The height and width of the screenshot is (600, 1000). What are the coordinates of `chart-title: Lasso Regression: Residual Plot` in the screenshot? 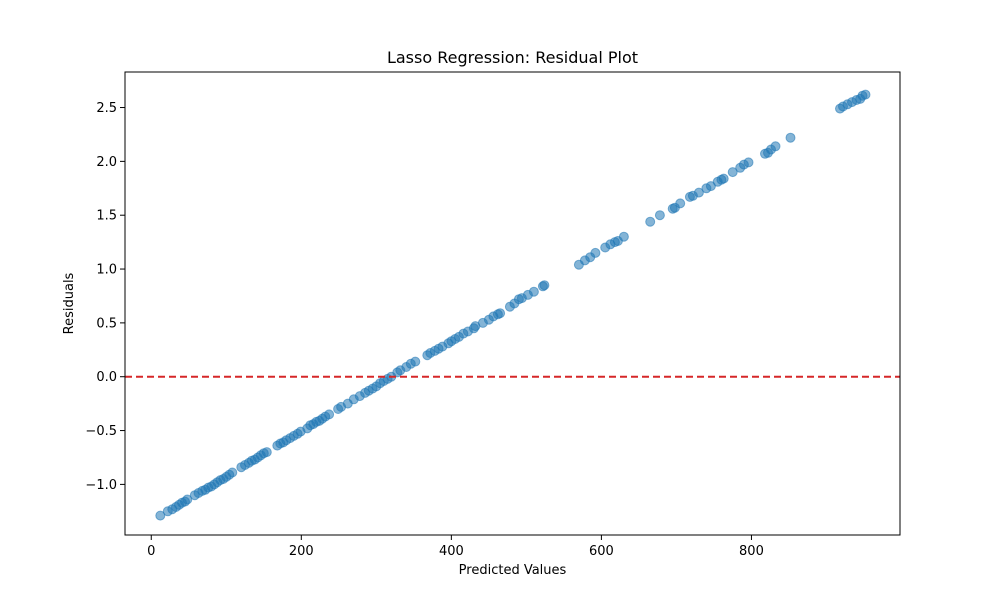 It's located at (512, 57).